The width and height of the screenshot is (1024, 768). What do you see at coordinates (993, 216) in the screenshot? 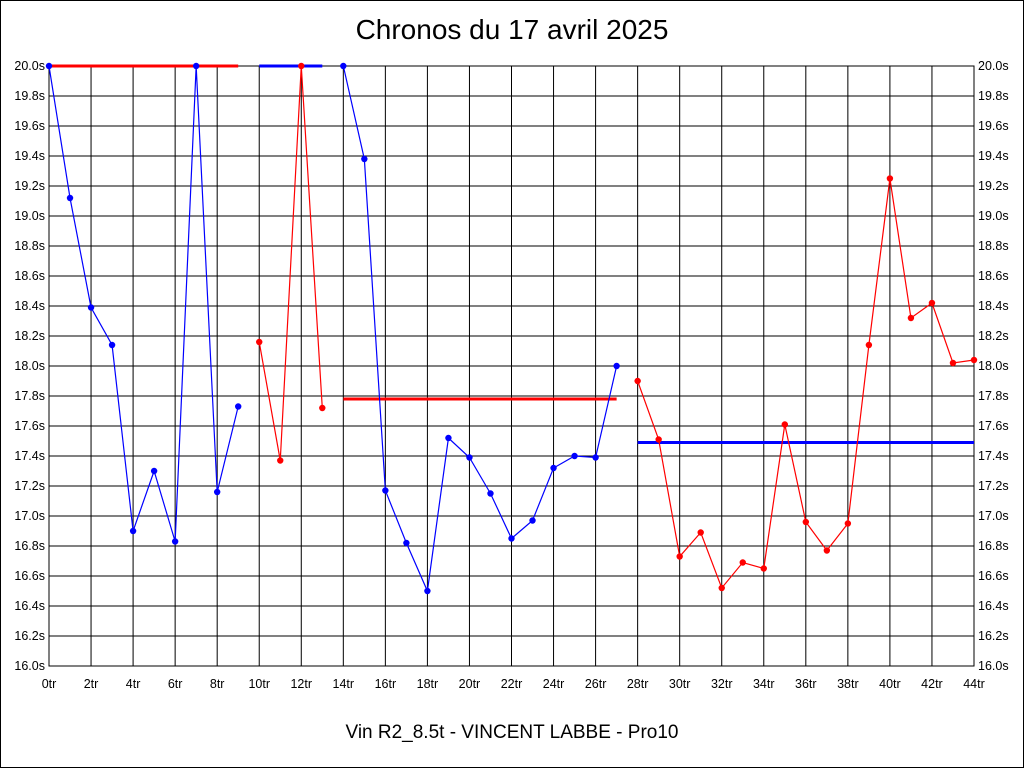
I see `y-tick-label-right: 19.0s` at bounding box center [993, 216].